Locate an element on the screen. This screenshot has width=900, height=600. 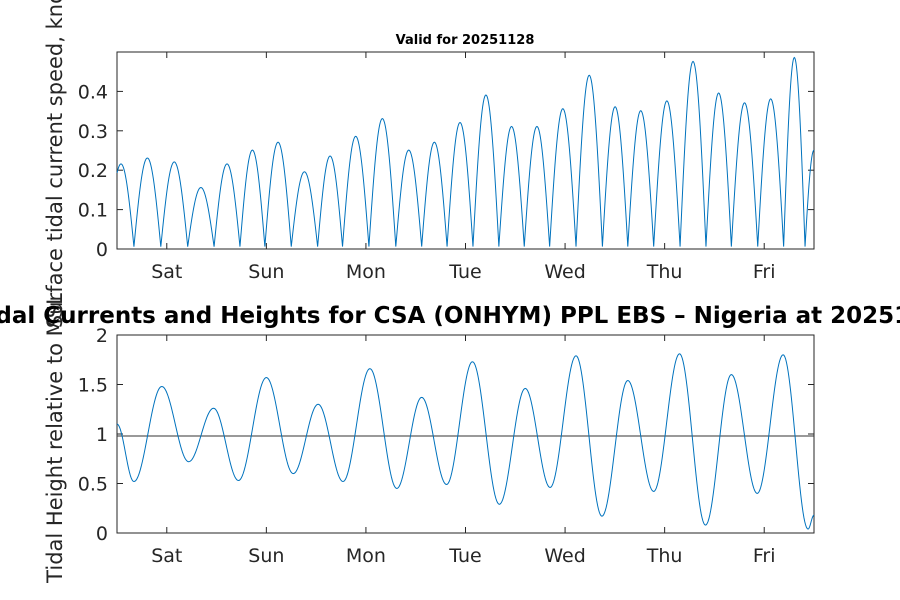
tidal-height-x-tick-label: Sun is located at coordinates (266, 556).